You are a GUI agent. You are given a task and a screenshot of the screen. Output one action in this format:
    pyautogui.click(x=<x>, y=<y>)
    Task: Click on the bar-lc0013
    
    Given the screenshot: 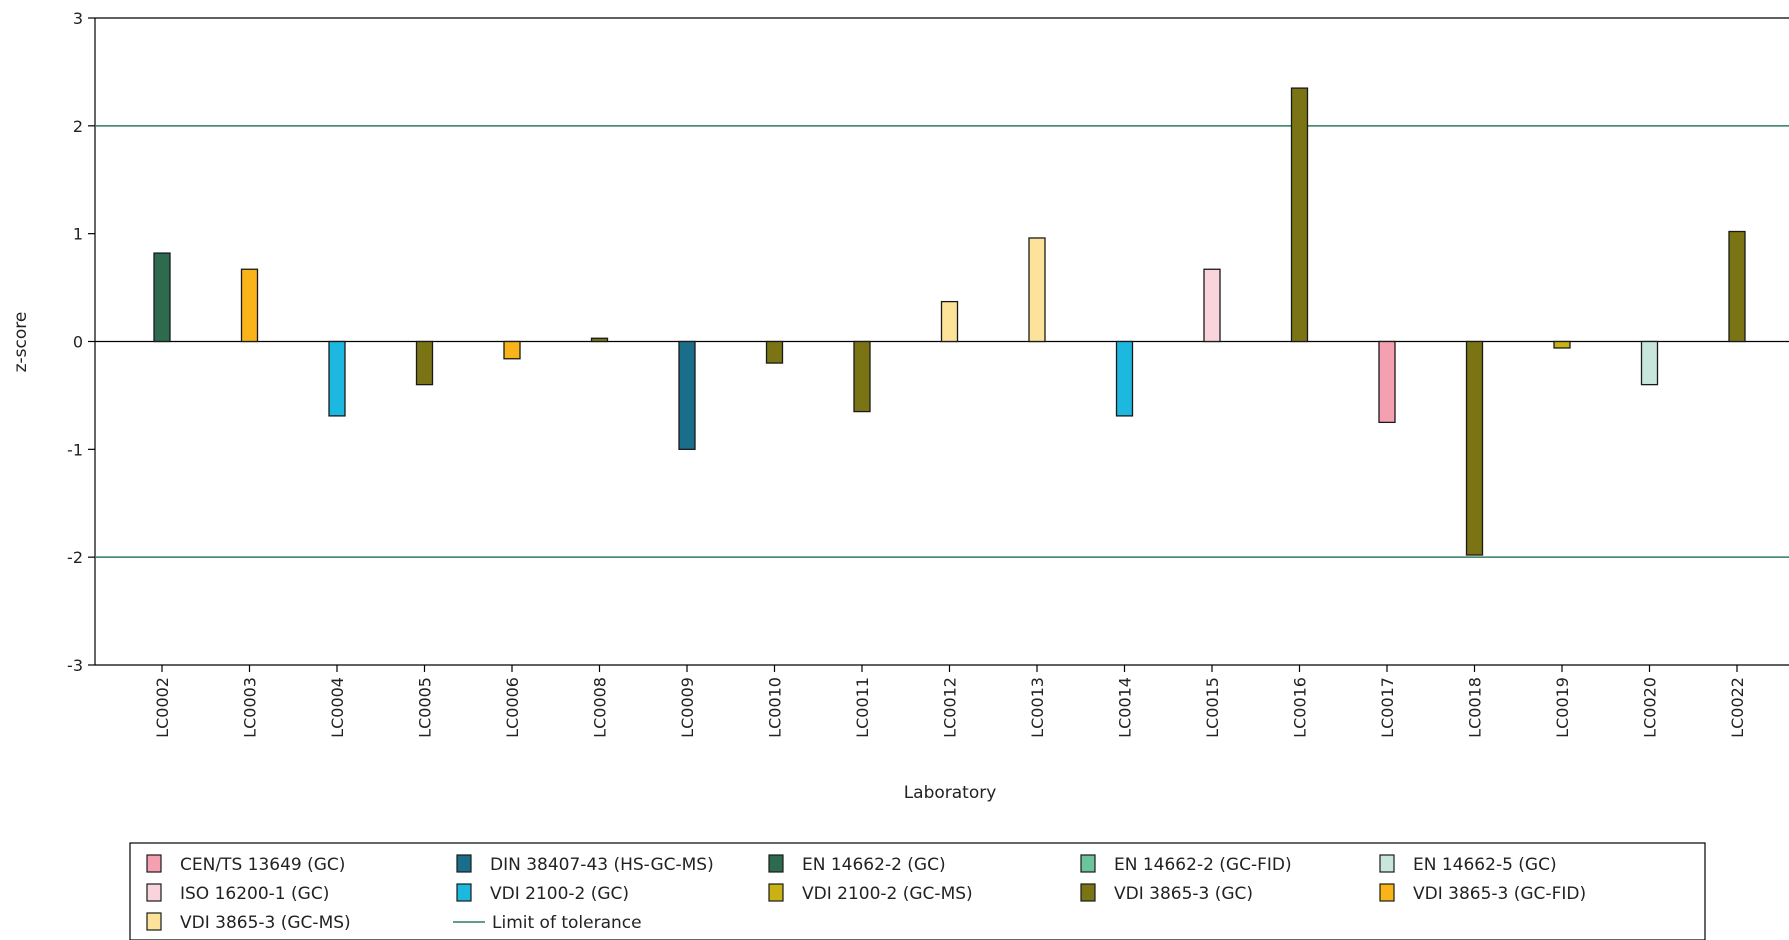 What is the action you would take?
    pyautogui.click(x=1037, y=290)
    